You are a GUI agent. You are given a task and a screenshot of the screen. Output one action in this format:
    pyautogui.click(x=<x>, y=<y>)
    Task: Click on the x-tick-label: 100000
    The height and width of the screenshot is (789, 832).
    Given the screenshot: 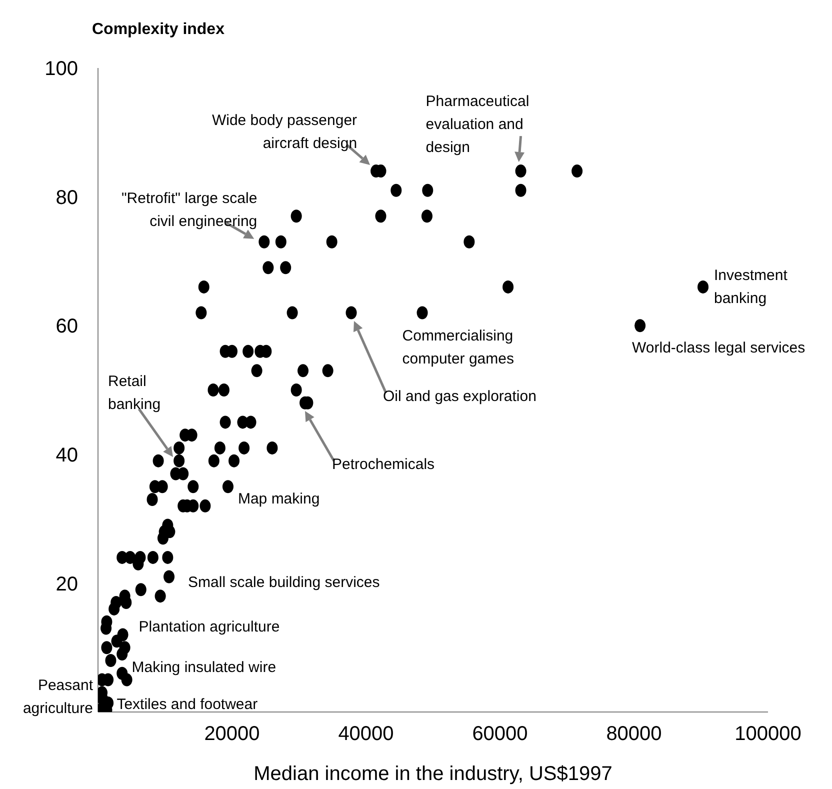 What is the action you would take?
    pyautogui.click(x=768, y=734)
    